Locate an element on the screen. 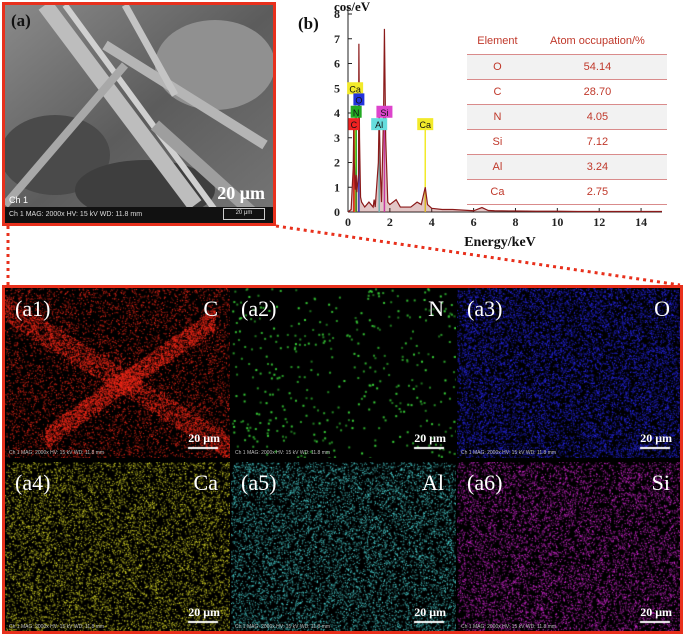 The height and width of the screenshot is (636, 685). map-image-n is located at coordinates (343, 373).